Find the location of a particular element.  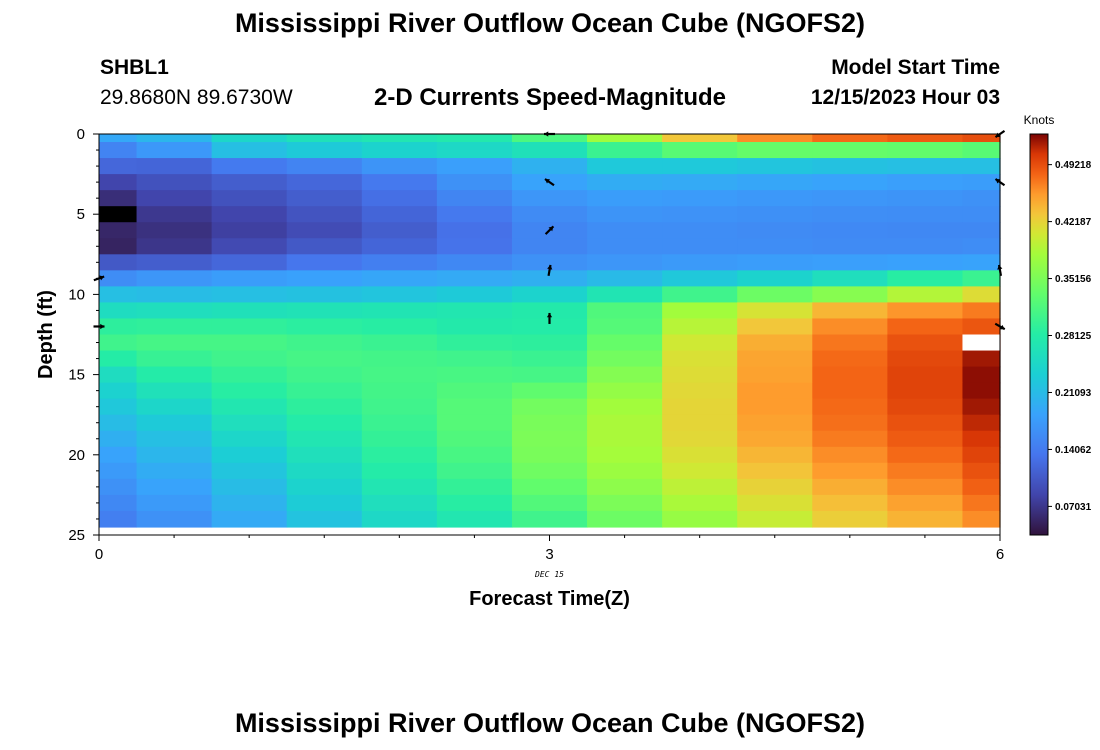

colorbar-tick-label: 0.35156 is located at coordinates (1073, 279).